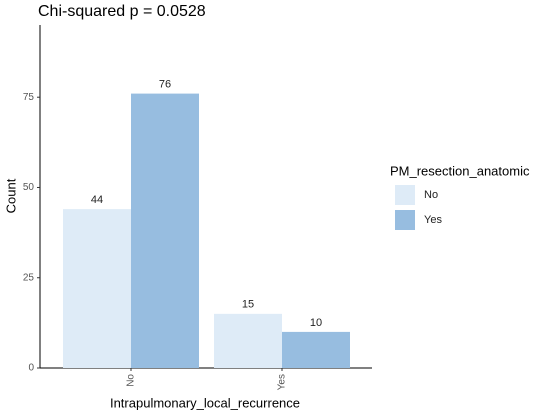 Image resolution: width=550 pixels, height=416 pixels. I want to click on legend-label: Yes, so click(433, 220).